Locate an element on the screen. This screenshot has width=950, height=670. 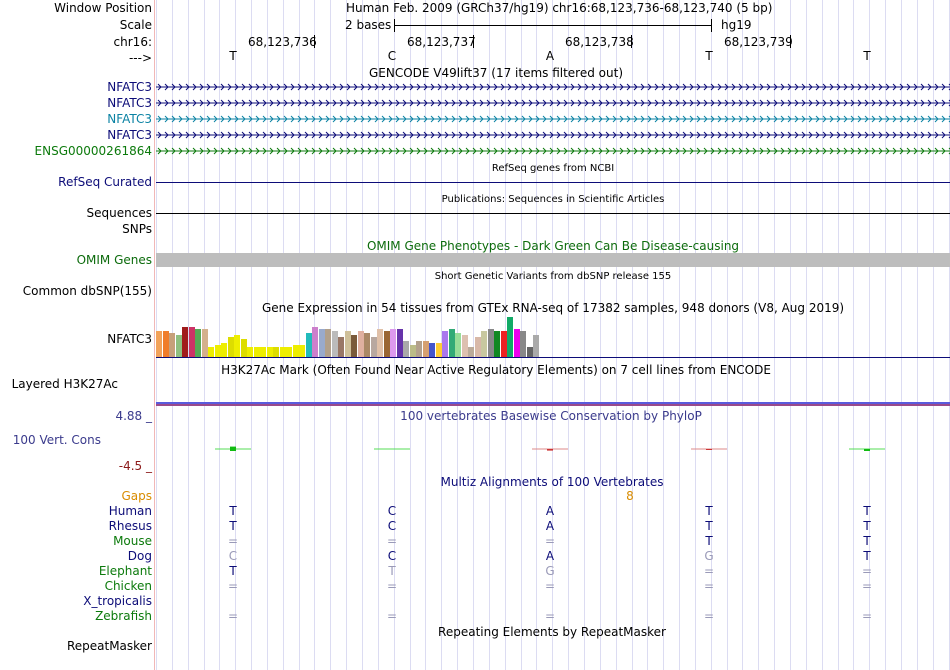
snps-track-label: SNPs is located at coordinates (137, 229).